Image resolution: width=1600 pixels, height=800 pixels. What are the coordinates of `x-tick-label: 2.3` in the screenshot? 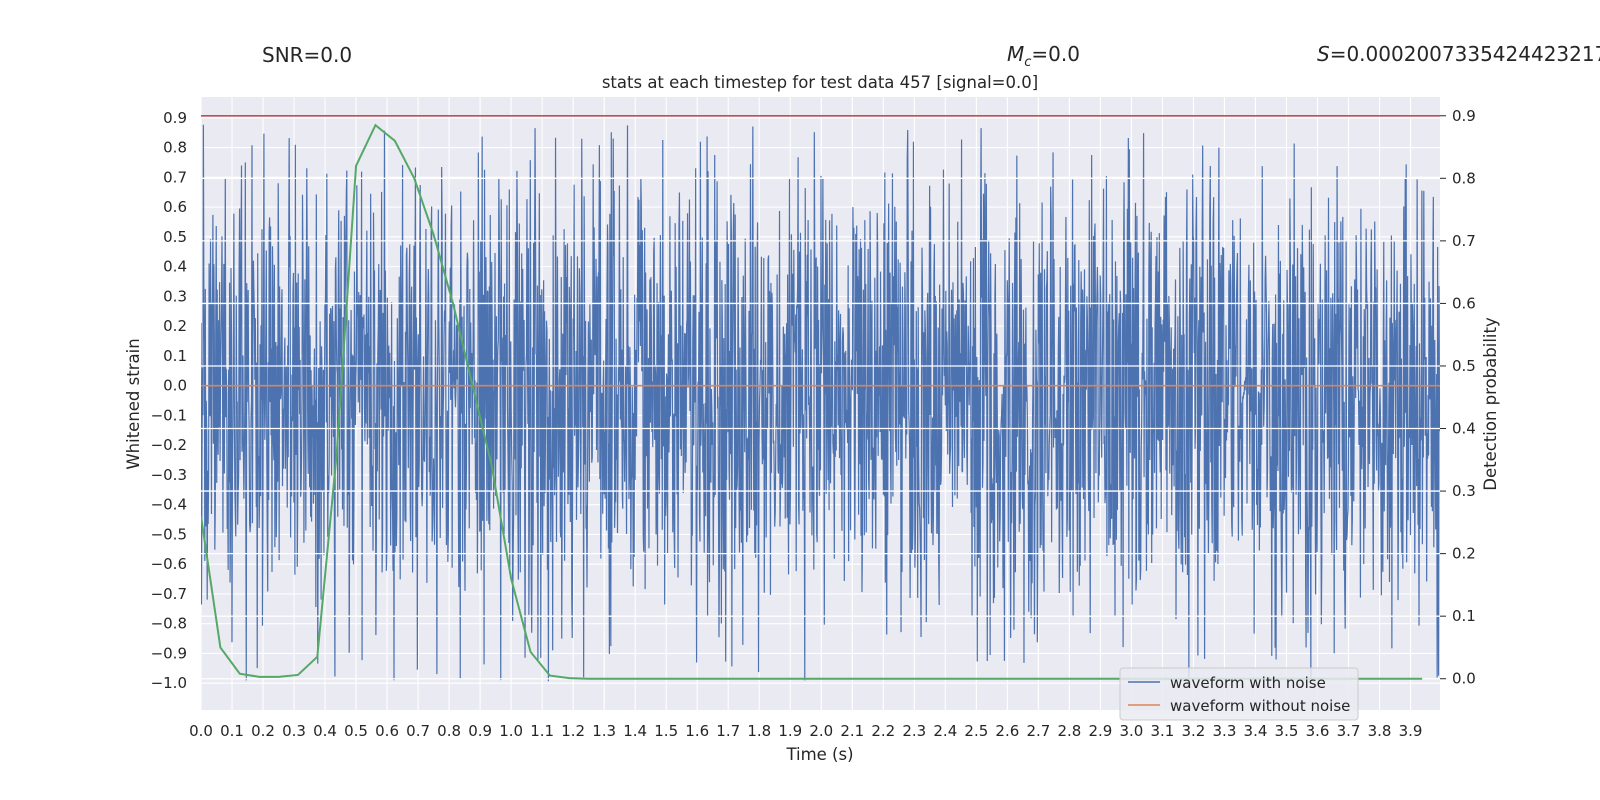 It's located at (914, 731).